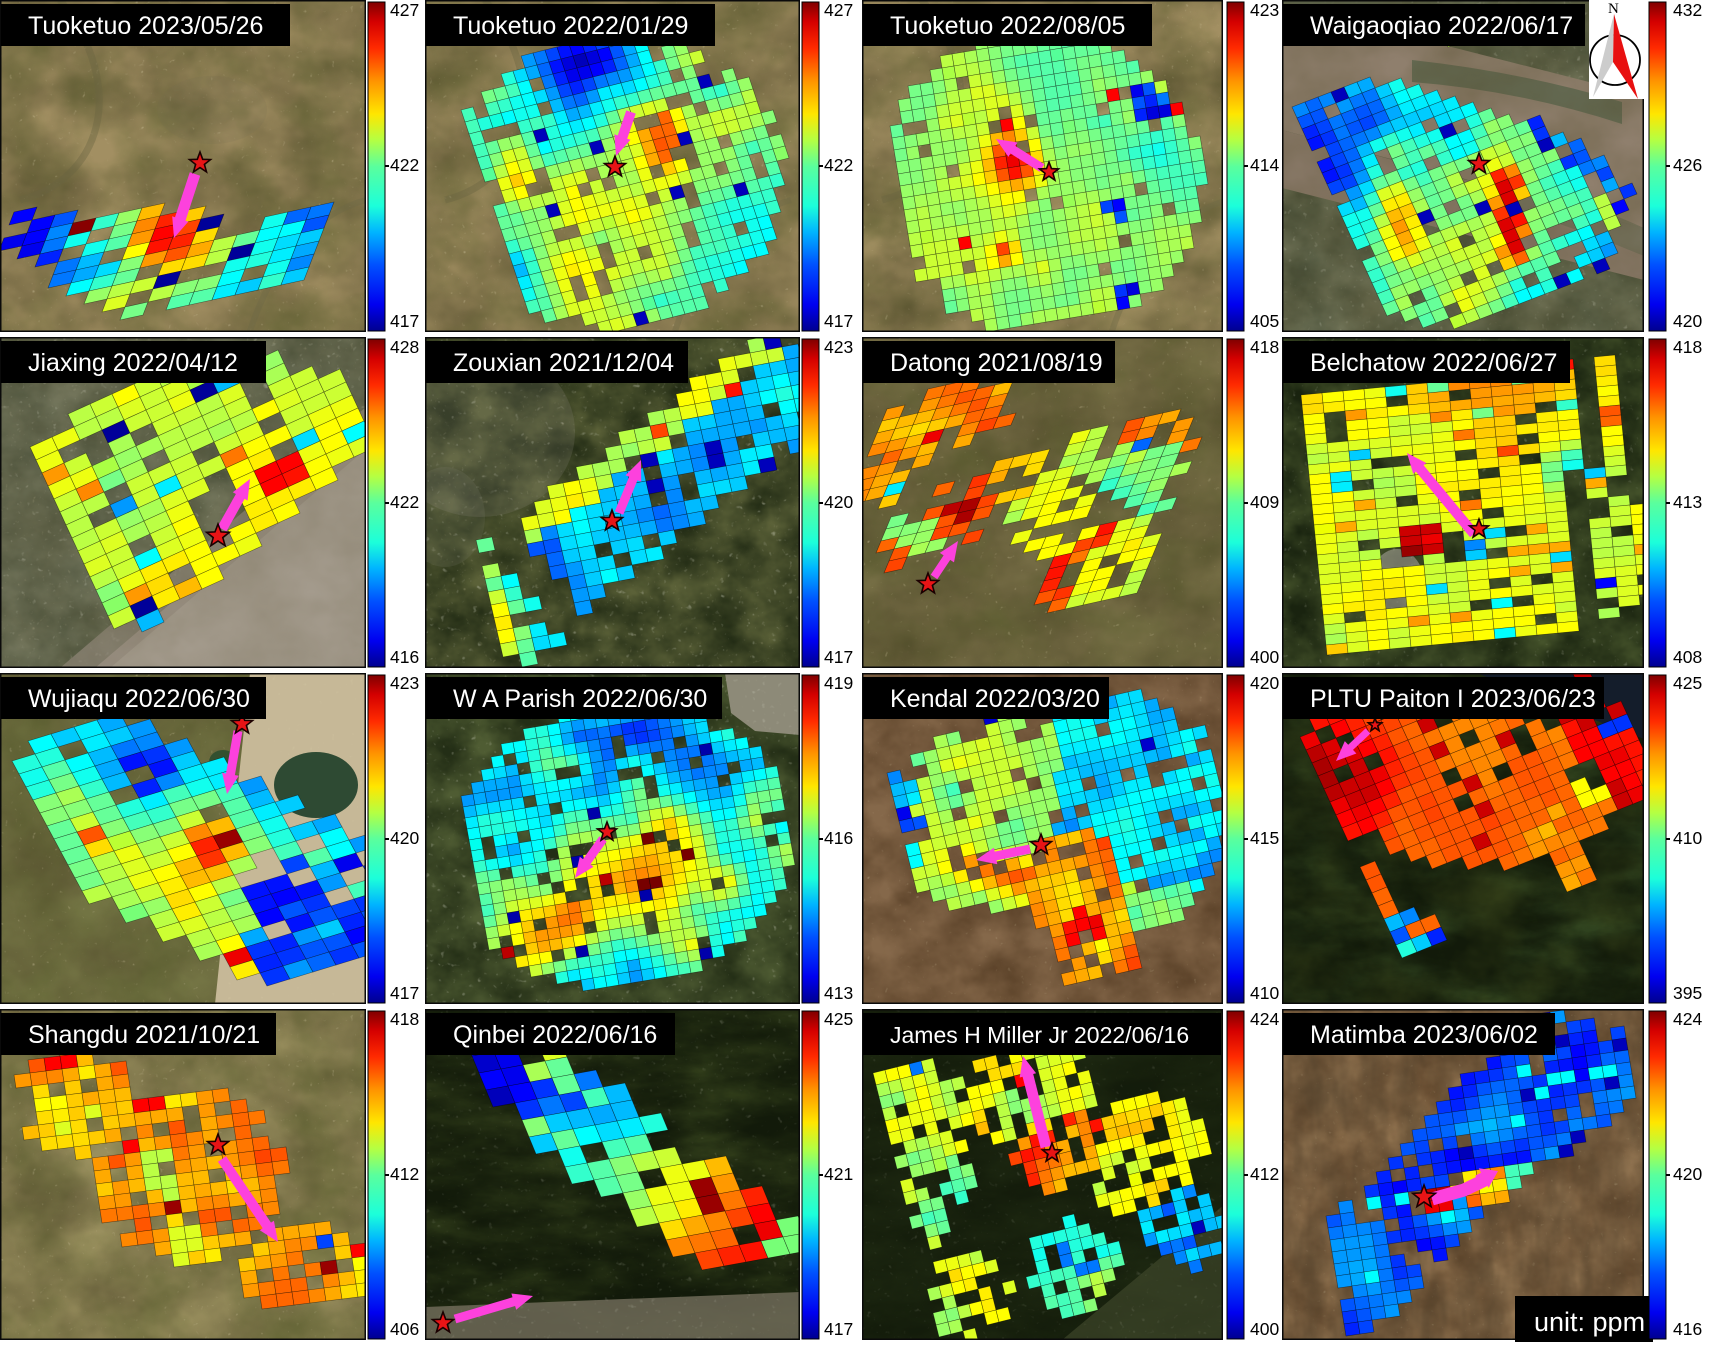  What do you see at coordinates (1007, 26) in the screenshot?
I see `svg-text: Tuoketuo 2022/08/05` at bounding box center [1007, 26].